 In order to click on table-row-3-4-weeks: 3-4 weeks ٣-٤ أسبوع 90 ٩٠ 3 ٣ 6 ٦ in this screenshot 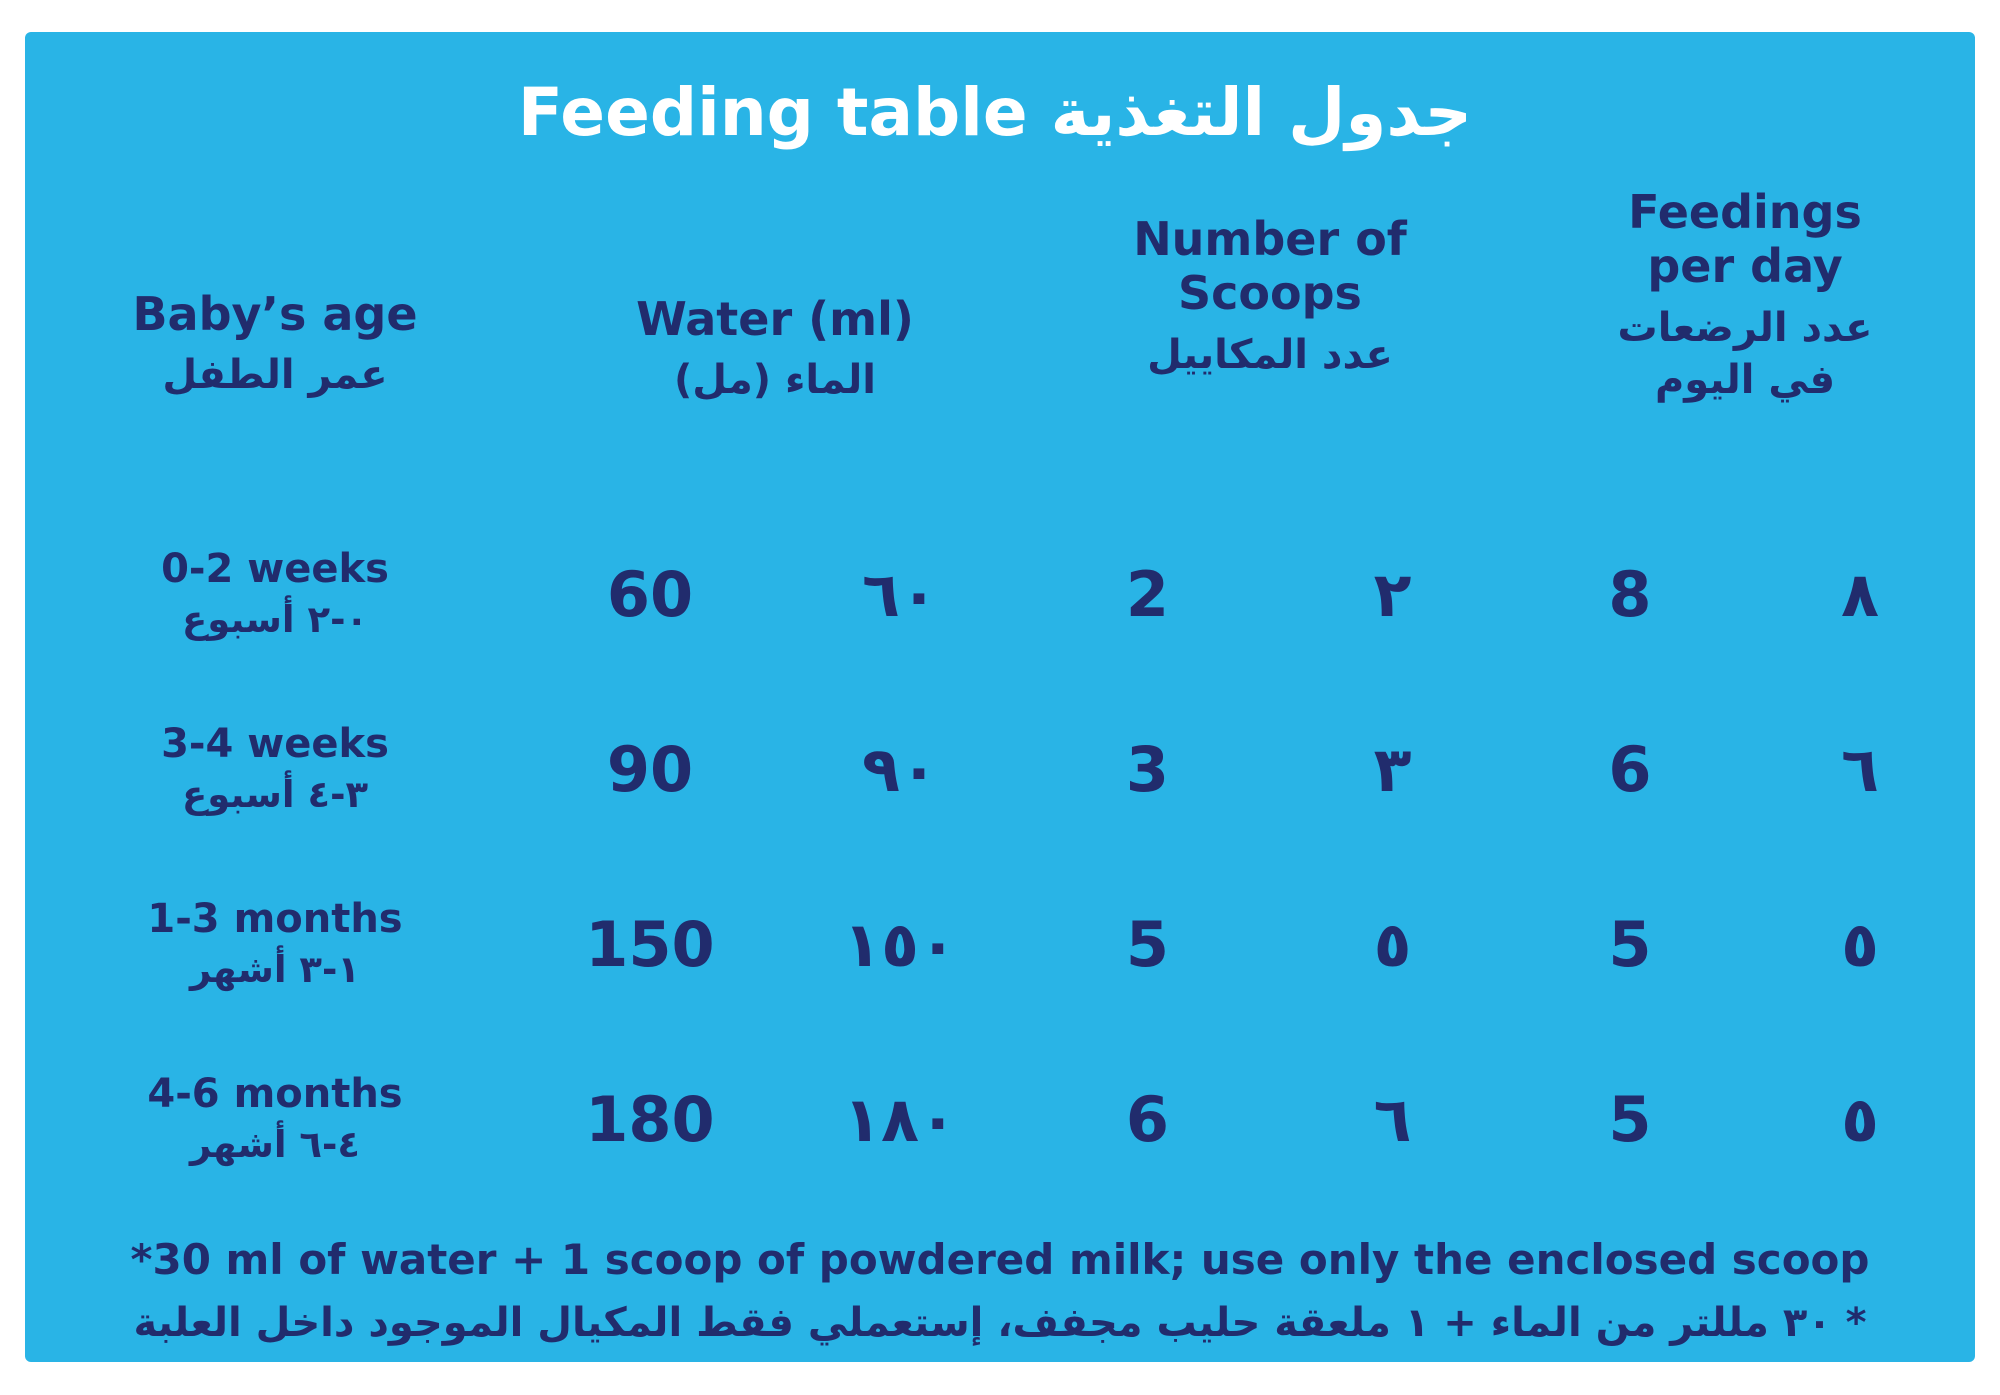, I will do `click(1000, 769)`.